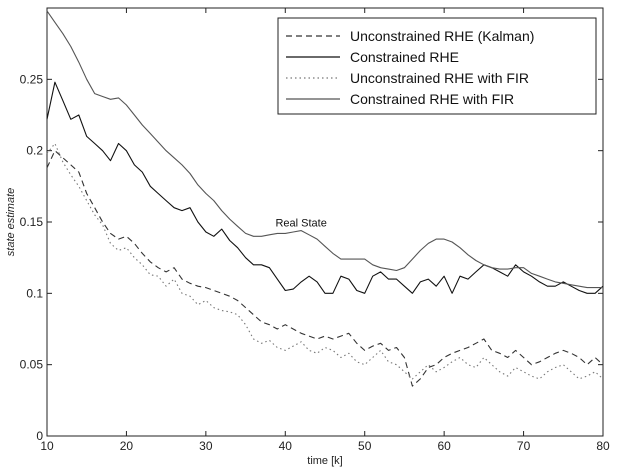 The width and height of the screenshot is (618, 468). Describe the element at coordinates (444, 446) in the screenshot. I see `x-tick-label: 60` at that location.